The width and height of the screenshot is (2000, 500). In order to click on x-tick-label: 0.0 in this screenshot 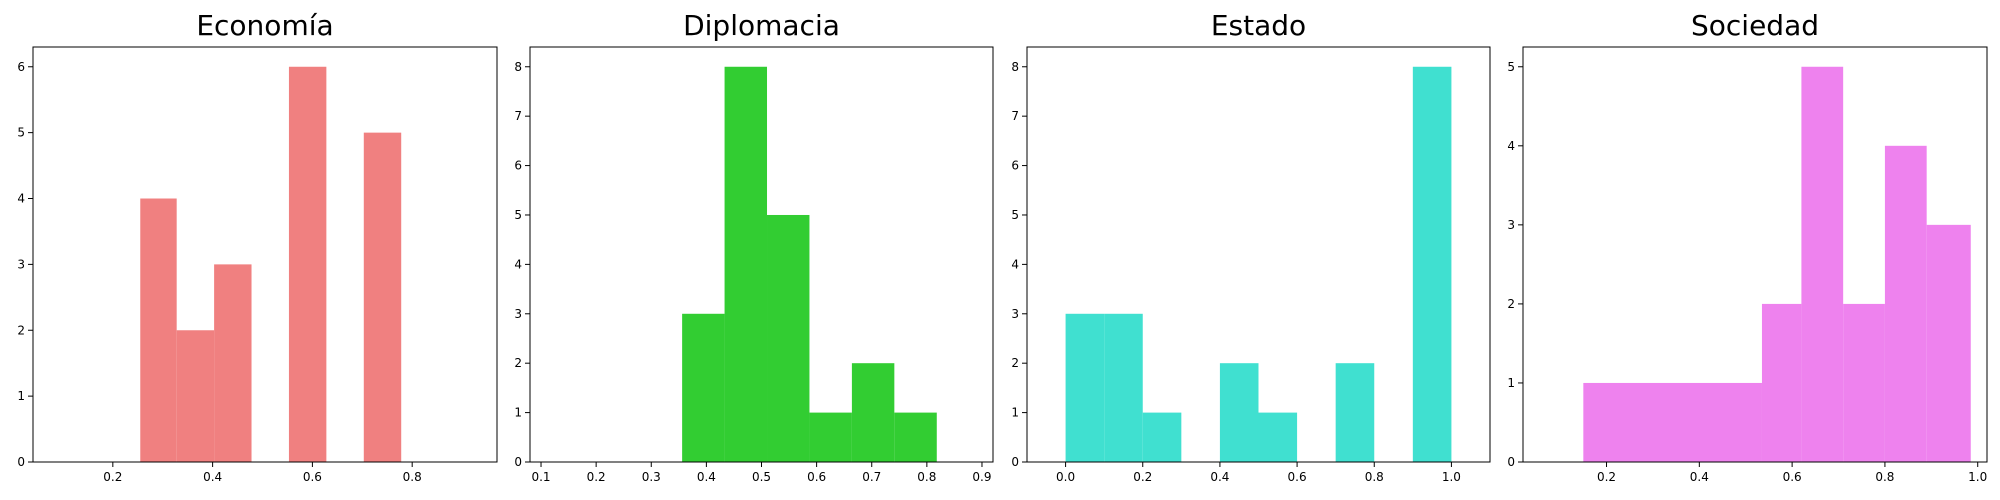, I will do `click(1065, 477)`.